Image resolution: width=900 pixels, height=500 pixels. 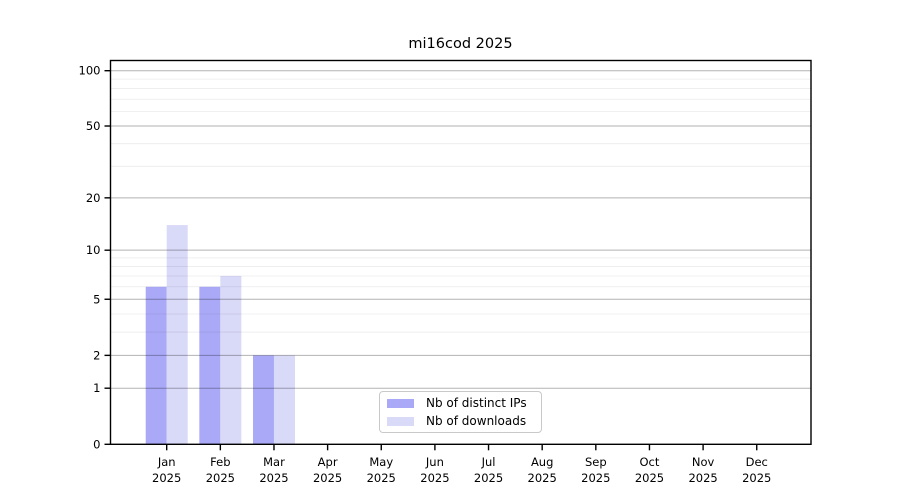 What do you see at coordinates (596, 462) in the screenshot?
I see `x-tick-label-month-sep: Sep` at bounding box center [596, 462].